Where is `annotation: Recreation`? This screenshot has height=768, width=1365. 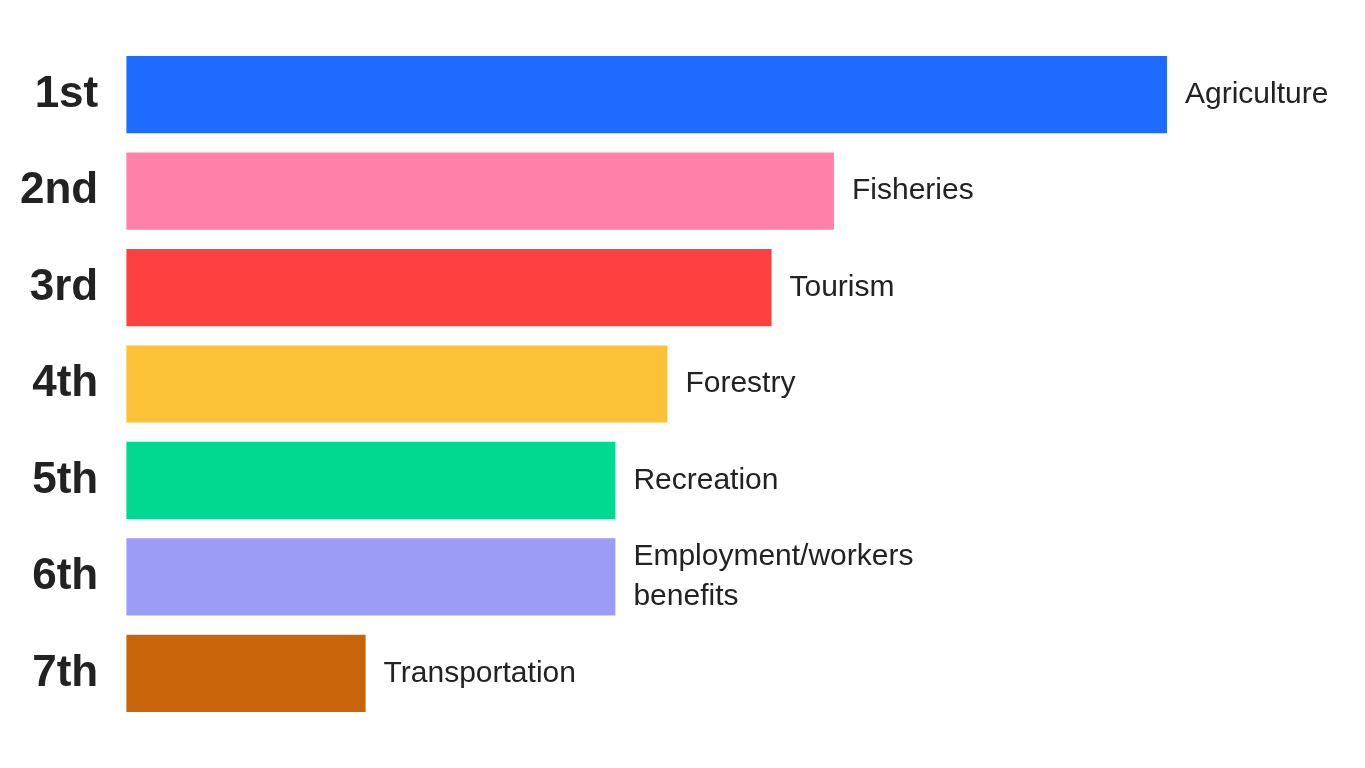 annotation: Recreation is located at coordinates (706, 478).